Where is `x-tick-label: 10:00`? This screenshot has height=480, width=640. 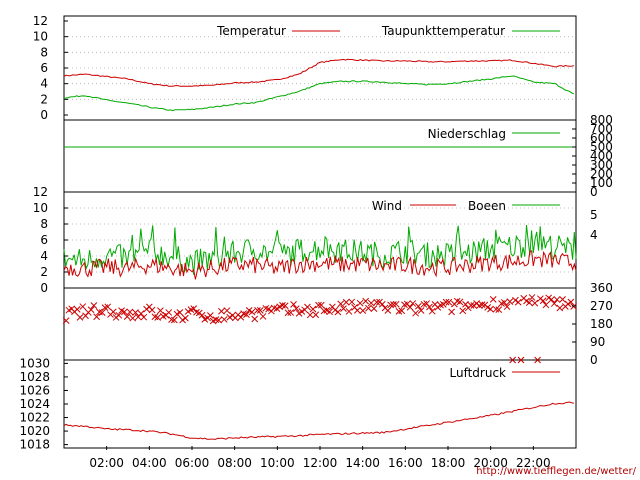
x-tick-label: 10:00 is located at coordinates (277, 463).